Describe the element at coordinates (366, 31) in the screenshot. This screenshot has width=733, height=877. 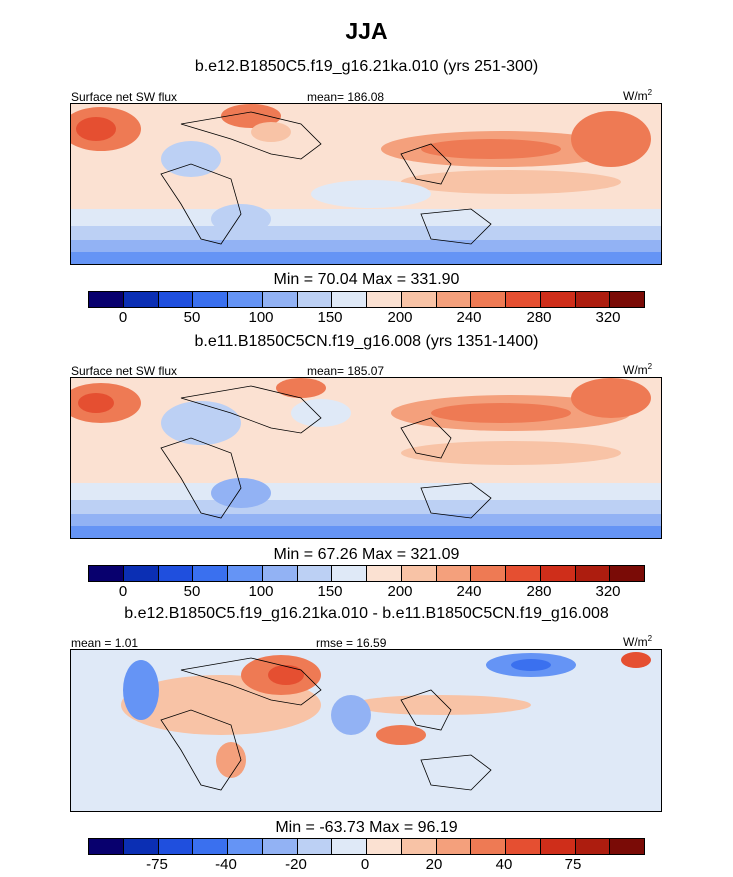
I see `page-title: JJA` at that location.